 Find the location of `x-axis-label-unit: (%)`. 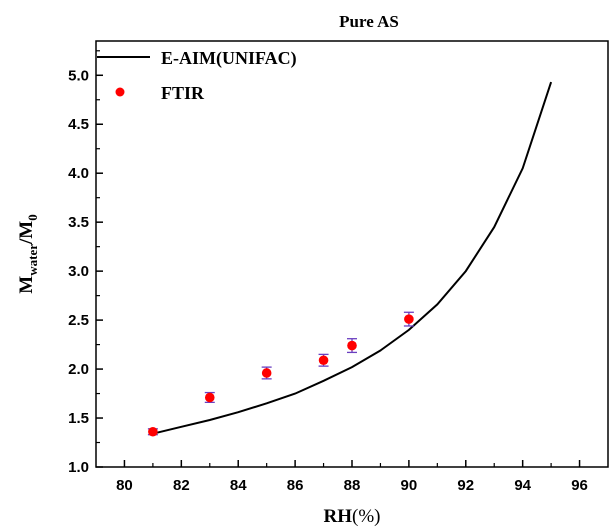

x-axis-label-unit: (%) is located at coordinates (366, 516).